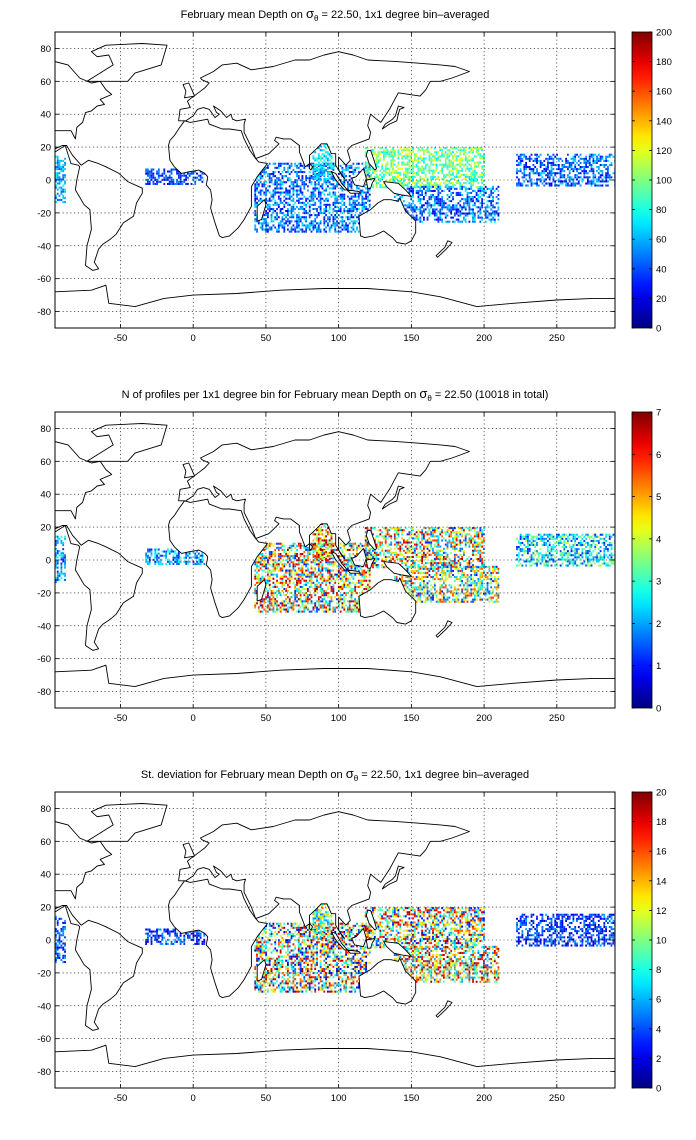 Image resolution: width=696 pixels, height=1140 pixels. Describe the element at coordinates (664, 62) in the screenshot. I see `colorbar-tick-label: 180` at that location.